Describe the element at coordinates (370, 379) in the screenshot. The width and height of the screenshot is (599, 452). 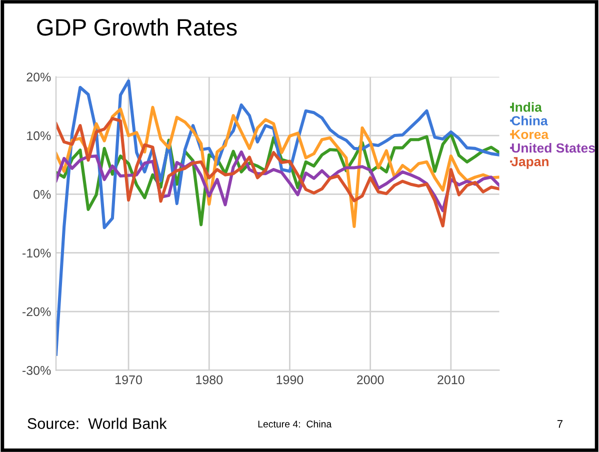
I see `x-tick-label: 2000` at that location.